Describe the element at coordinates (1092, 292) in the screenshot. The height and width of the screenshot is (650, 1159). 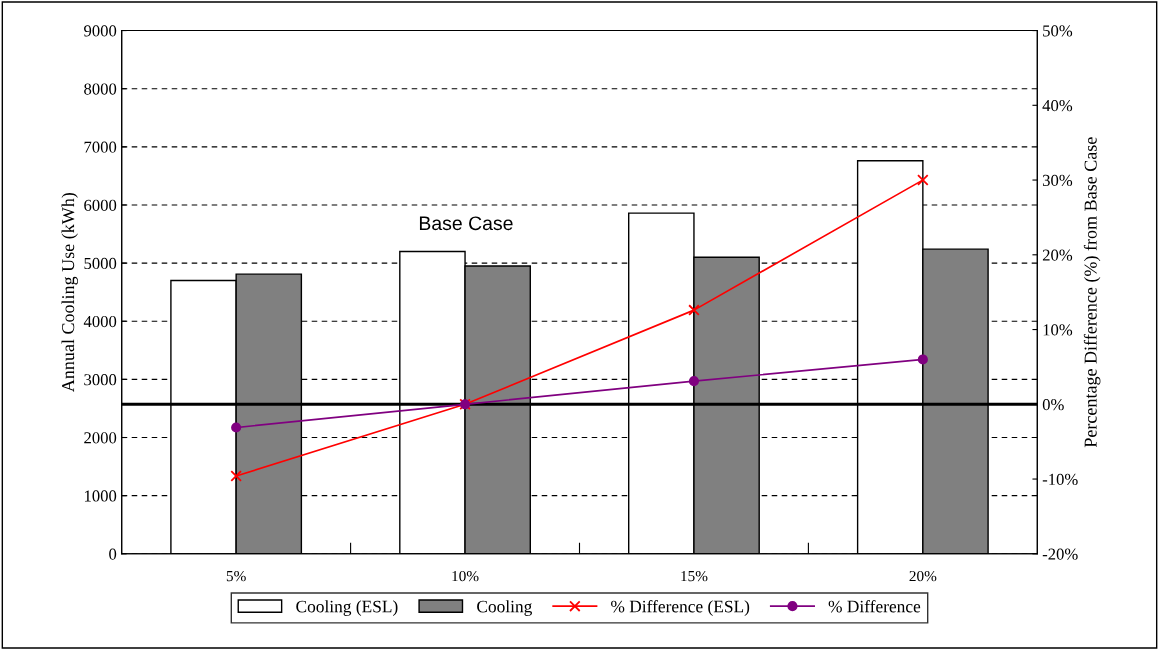
I see `y2-axis-title: Percentage Difference (%) from Base Case` at that location.